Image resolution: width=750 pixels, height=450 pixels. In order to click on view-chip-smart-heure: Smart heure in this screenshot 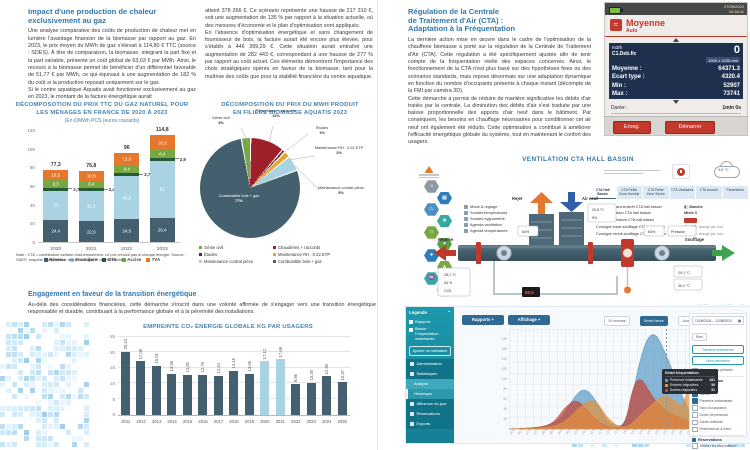, I will do `click(654, 321)`.